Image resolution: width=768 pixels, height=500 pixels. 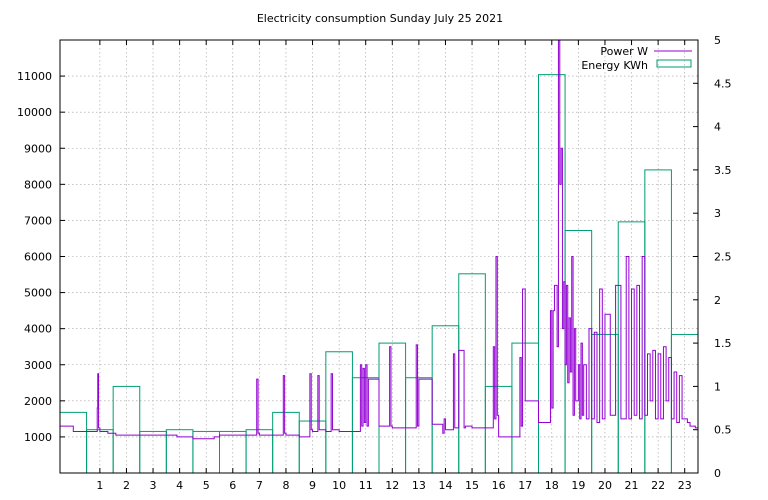 I want to click on y-tick-label: 2000, so click(x=38, y=401).